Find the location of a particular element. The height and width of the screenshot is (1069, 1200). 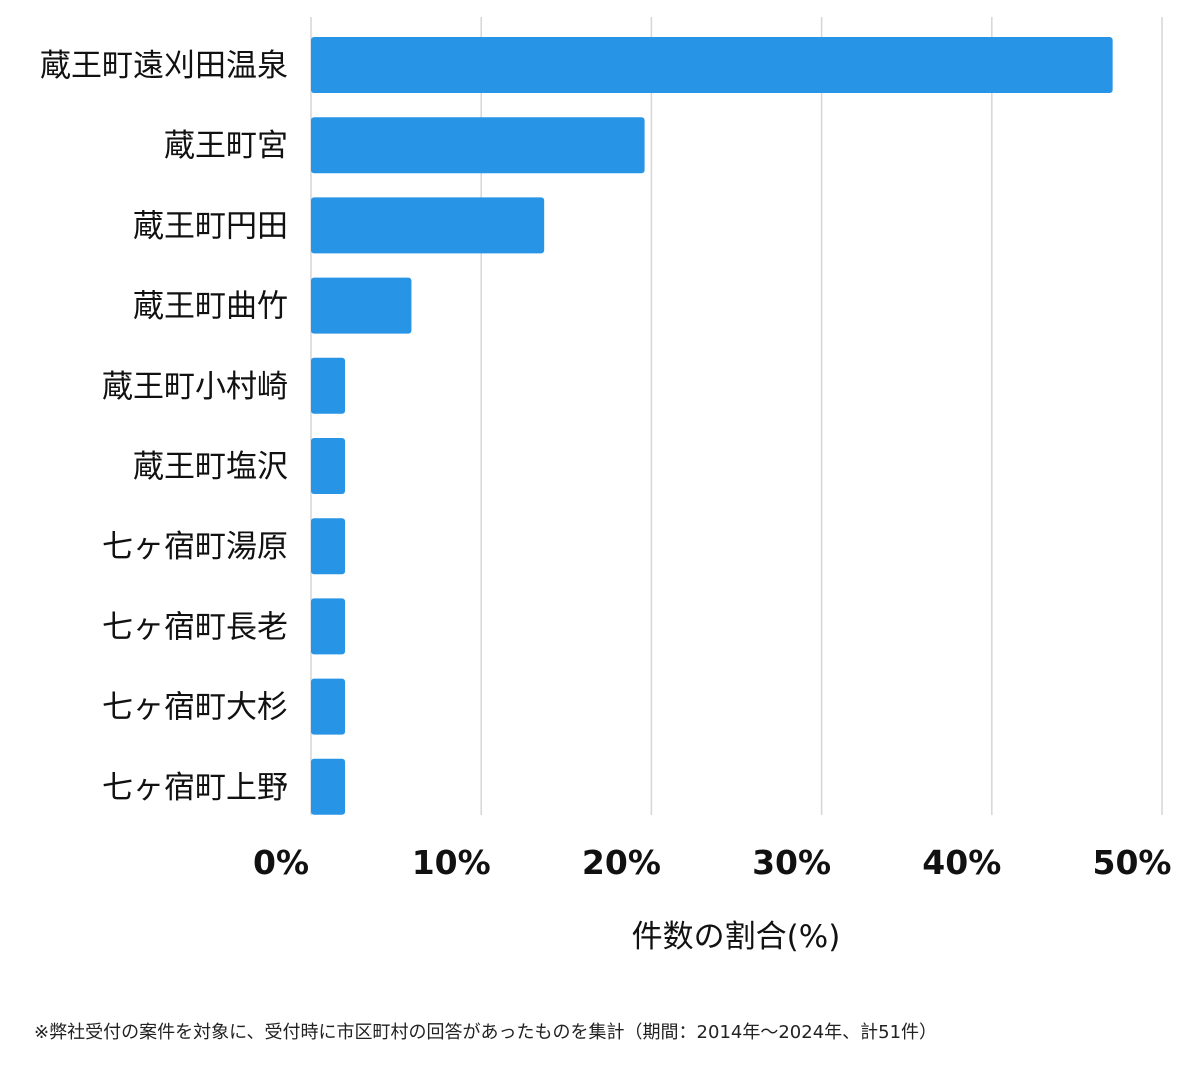

x-tick-label: 30% is located at coordinates (791, 862).